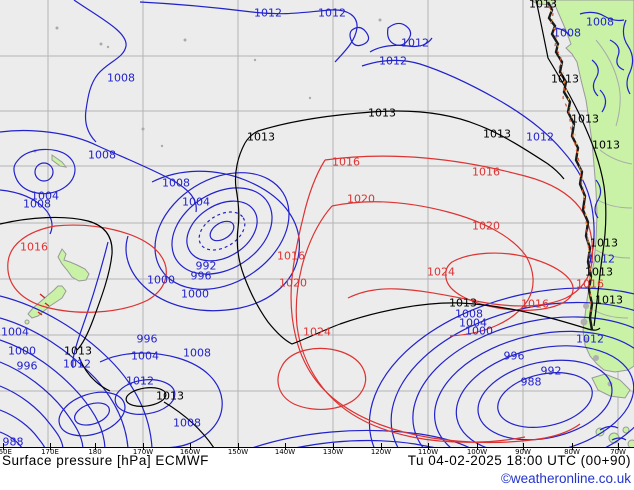 The height and width of the screenshot is (490, 634). What do you see at coordinates (565, 478) in the screenshot?
I see `weatheronline-credit-link: ©weatheronline.co.uk` at bounding box center [565, 478].